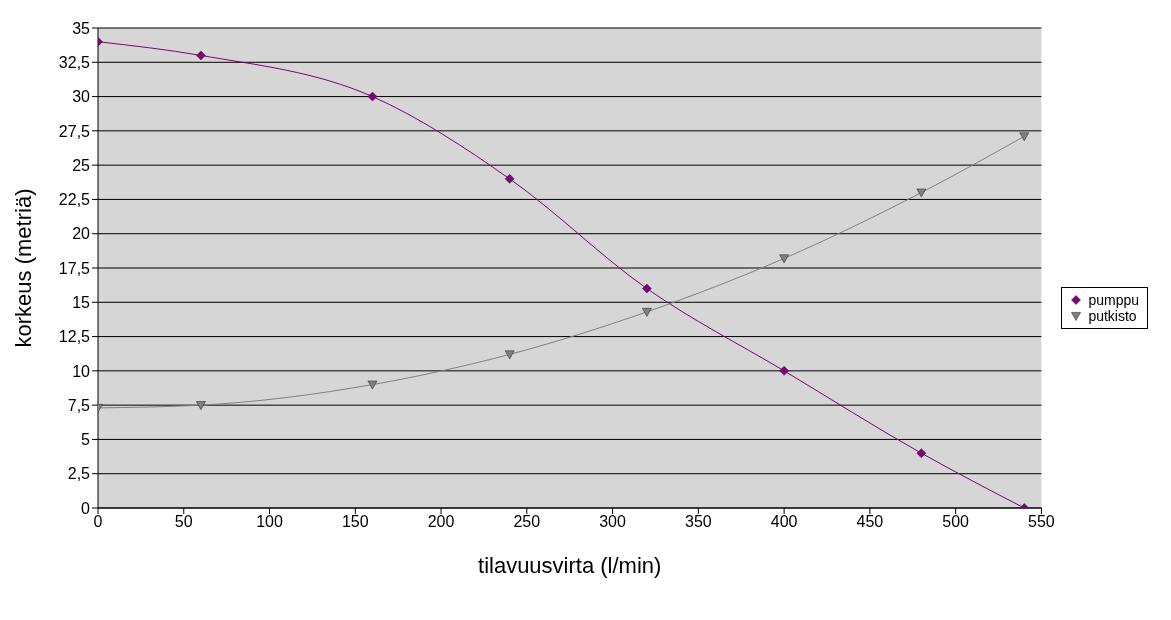 This screenshot has height=620, width=1171. Describe the element at coordinates (81, 97) in the screenshot. I see `y-tick-label: 30` at that location.